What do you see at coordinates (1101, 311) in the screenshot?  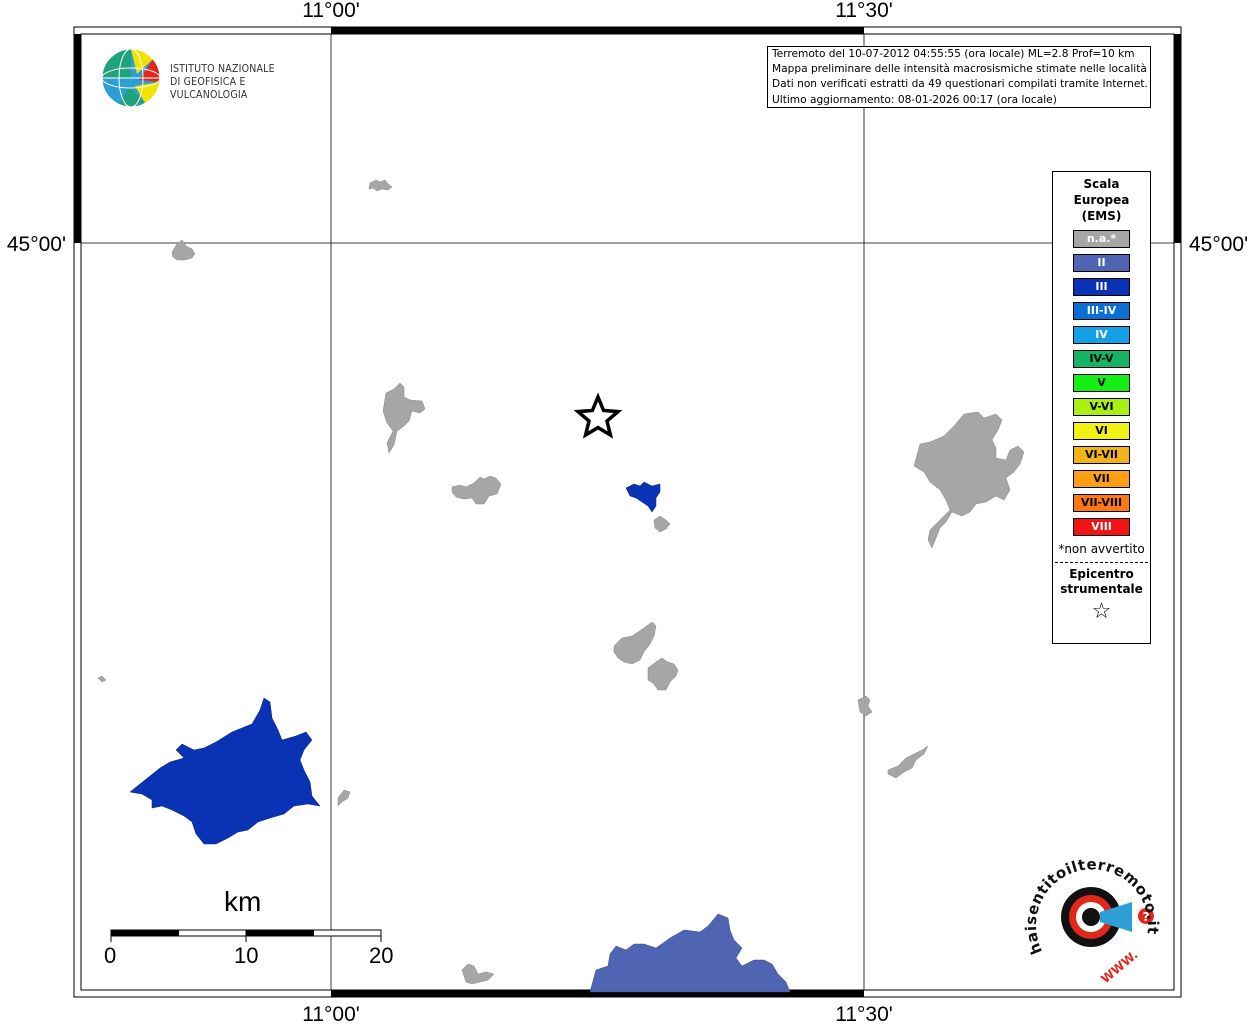 I see `legend-swatch: III-IV` at bounding box center [1101, 311].